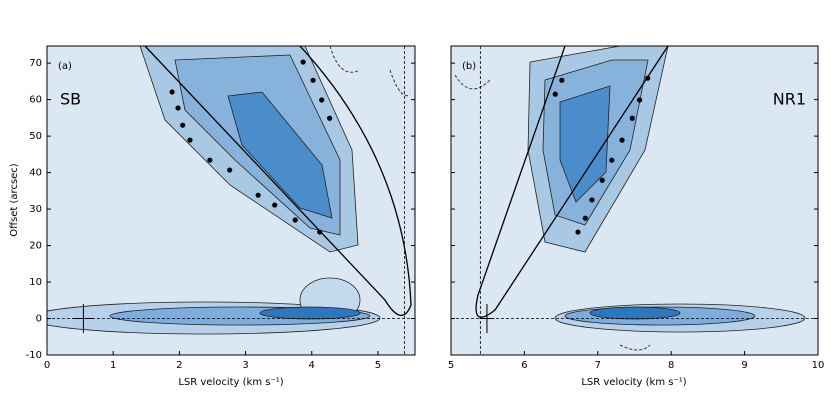  Describe the element at coordinates (671, 365) in the screenshot. I see `x-tick-label: 8` at that location.